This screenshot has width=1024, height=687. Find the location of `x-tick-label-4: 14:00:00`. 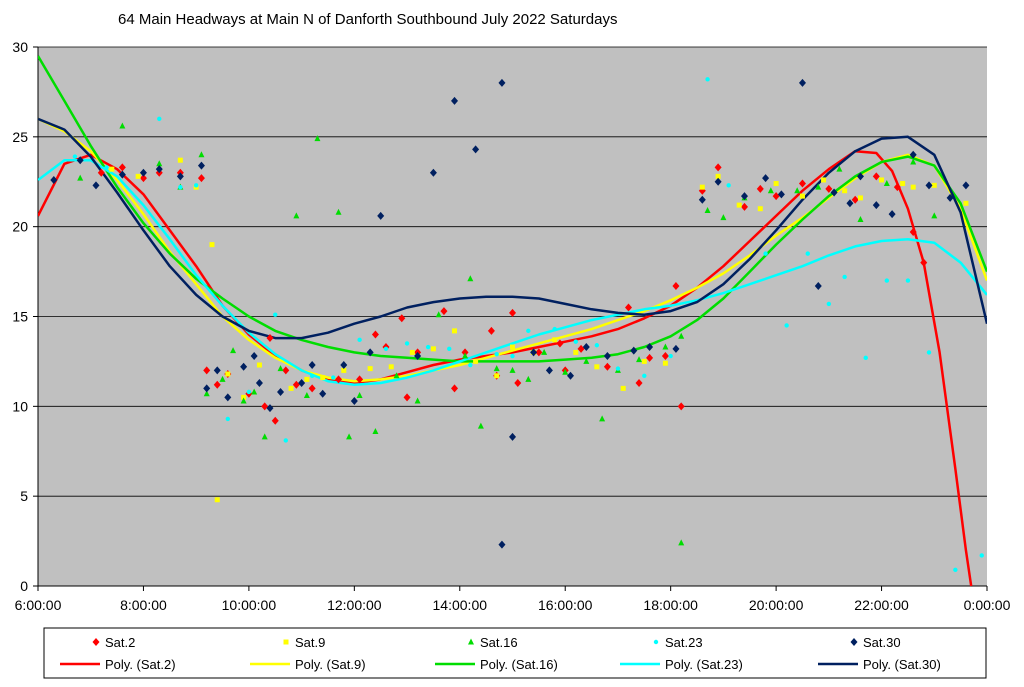

x-tick-label-4: 14:00:00 is located at coordinates (460, 605).